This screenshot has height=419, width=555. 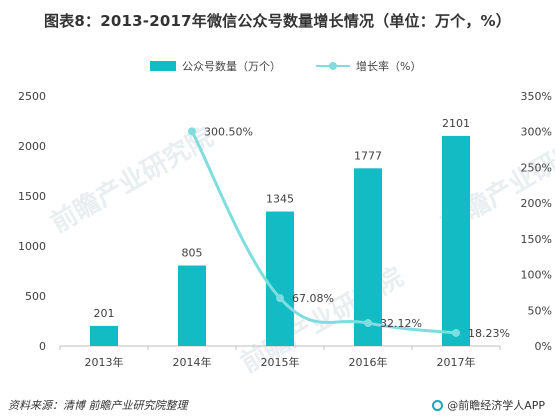 I want to click on line-value-label: 32.12%, so click(x=401, y=323).